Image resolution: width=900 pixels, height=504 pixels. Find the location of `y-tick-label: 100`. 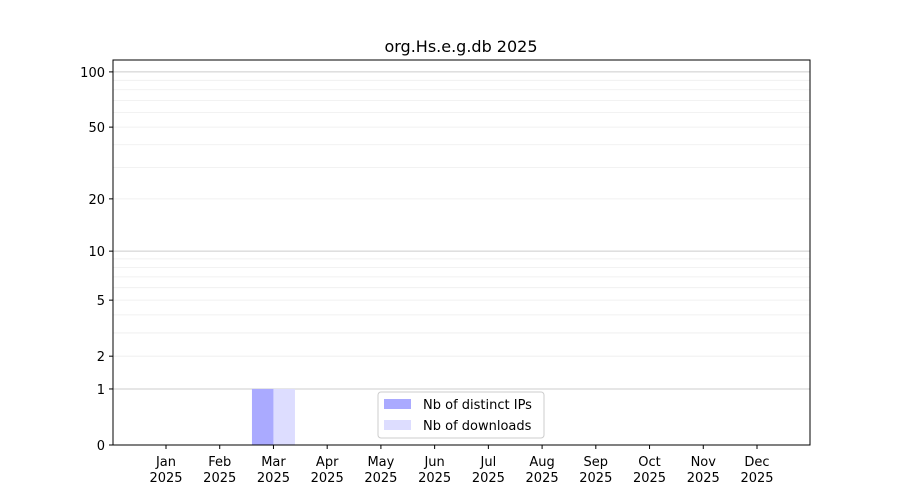

y-tick-label: 100 is located at coordinates (92, 73).